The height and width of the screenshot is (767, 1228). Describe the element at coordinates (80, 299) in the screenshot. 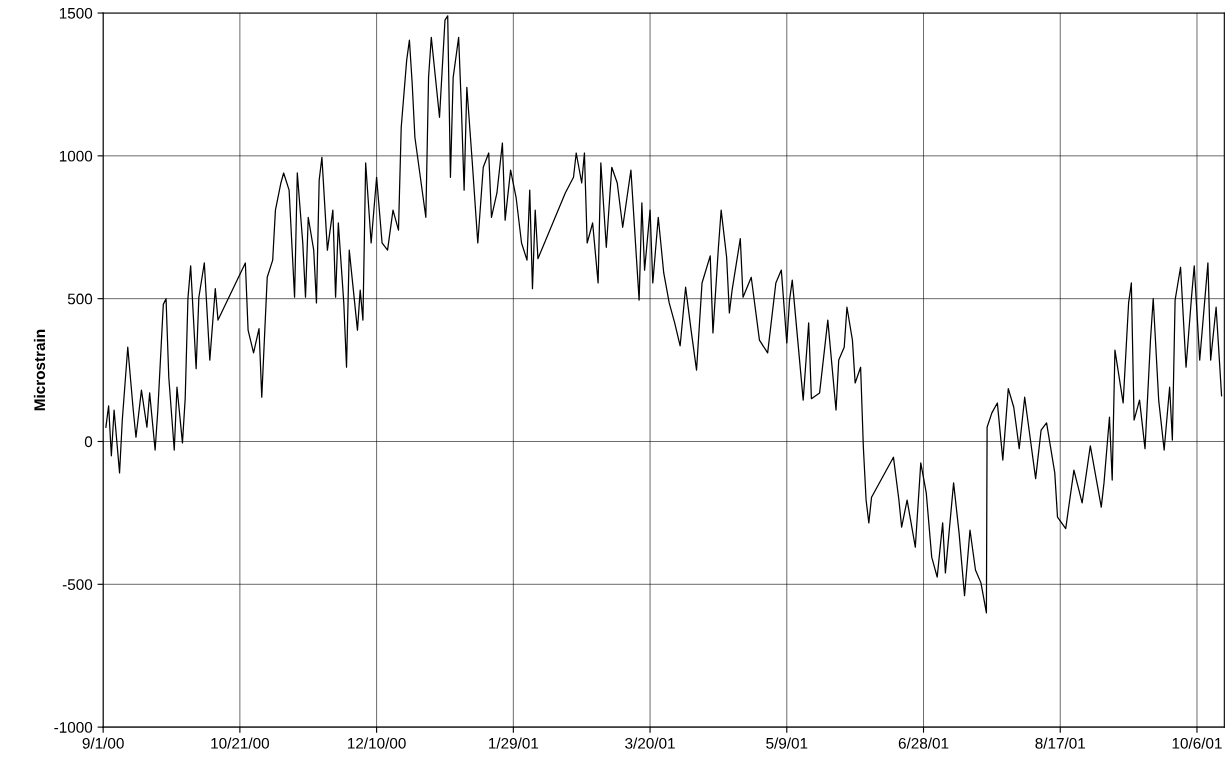

I see `y-tick-label: 500` at that location.